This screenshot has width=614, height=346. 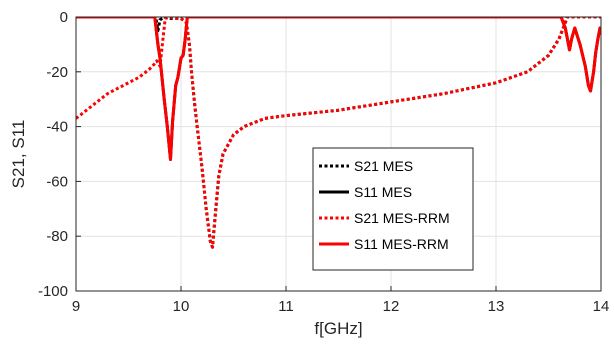 What do you see at coordinates (57, 181) in the screenshot?
I see `y-tick-label: -60` at bounding box center [57, 181].